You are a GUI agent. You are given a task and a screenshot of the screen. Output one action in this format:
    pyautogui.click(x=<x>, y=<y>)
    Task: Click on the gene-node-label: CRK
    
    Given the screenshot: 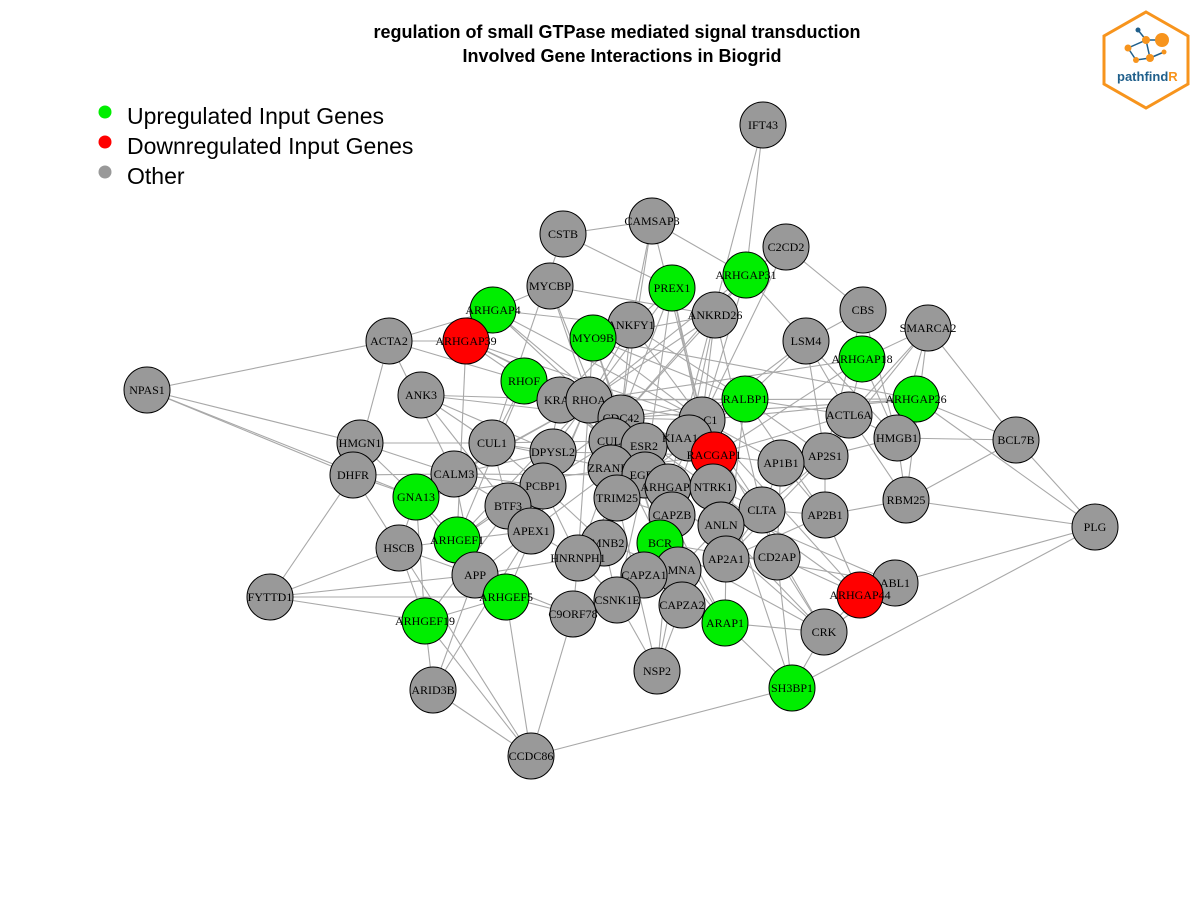 What is the action you would take?
    pyautogui.click(x=824, y=632)
    